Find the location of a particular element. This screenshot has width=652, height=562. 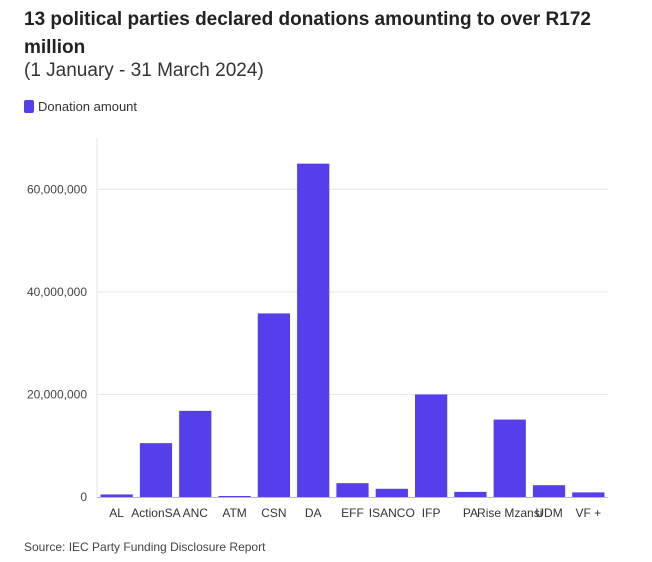

chart-subtitle: (1 January - 31 March 2024) is located at coordinates (144, 70).